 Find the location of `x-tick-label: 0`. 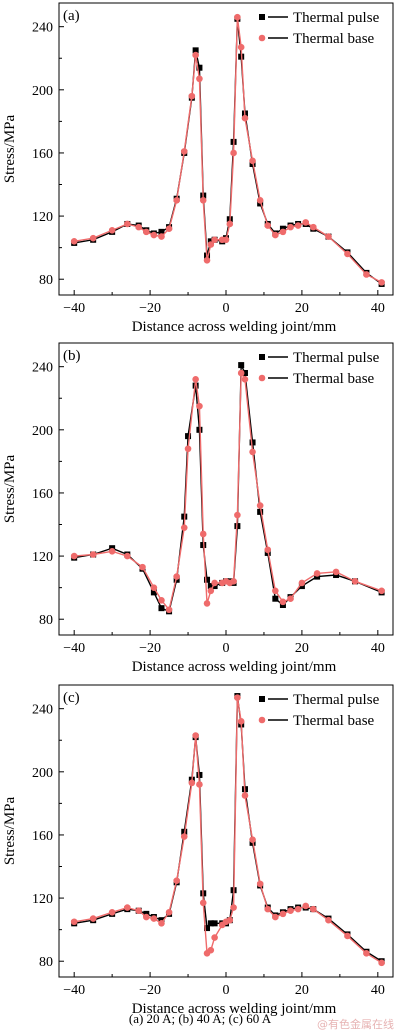

x-tick-label: 0 is located at coordinates (226, 990).